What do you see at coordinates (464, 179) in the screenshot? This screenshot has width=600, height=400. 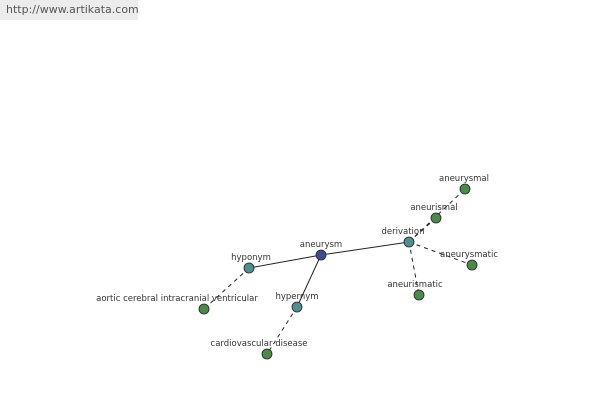 I see `node-label: aneurysmal` at bounding box center [464, 179].